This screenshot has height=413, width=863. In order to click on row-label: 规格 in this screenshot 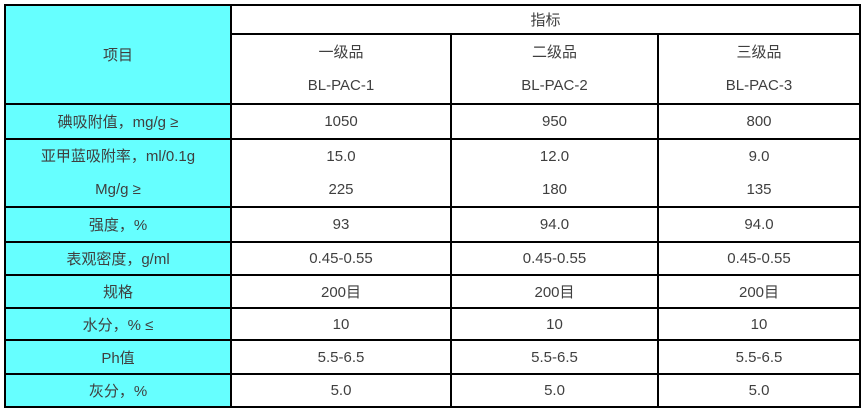, I will do `click(117, 292)`.